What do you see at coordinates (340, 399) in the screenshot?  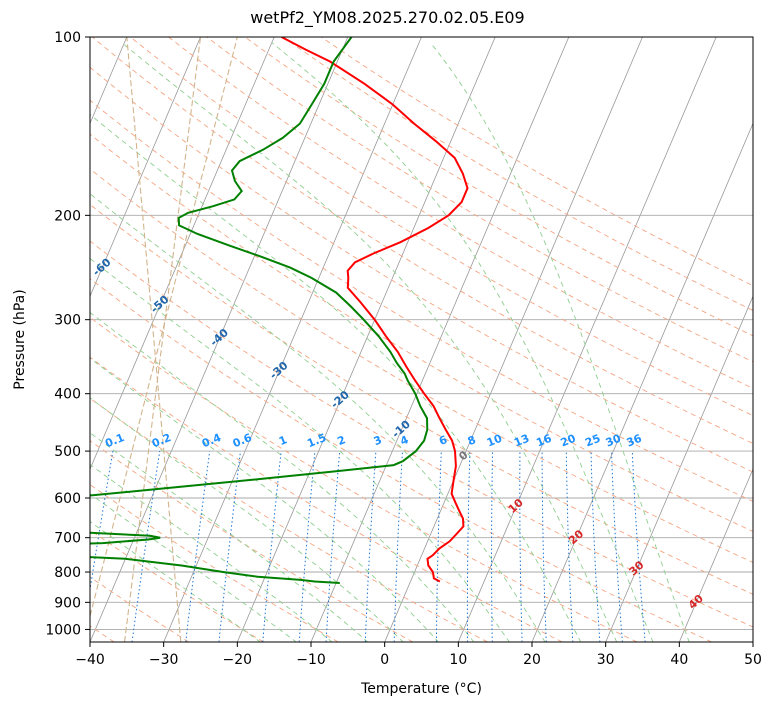 I see `isotherm-label: -20` at bounding box center [340, 399].